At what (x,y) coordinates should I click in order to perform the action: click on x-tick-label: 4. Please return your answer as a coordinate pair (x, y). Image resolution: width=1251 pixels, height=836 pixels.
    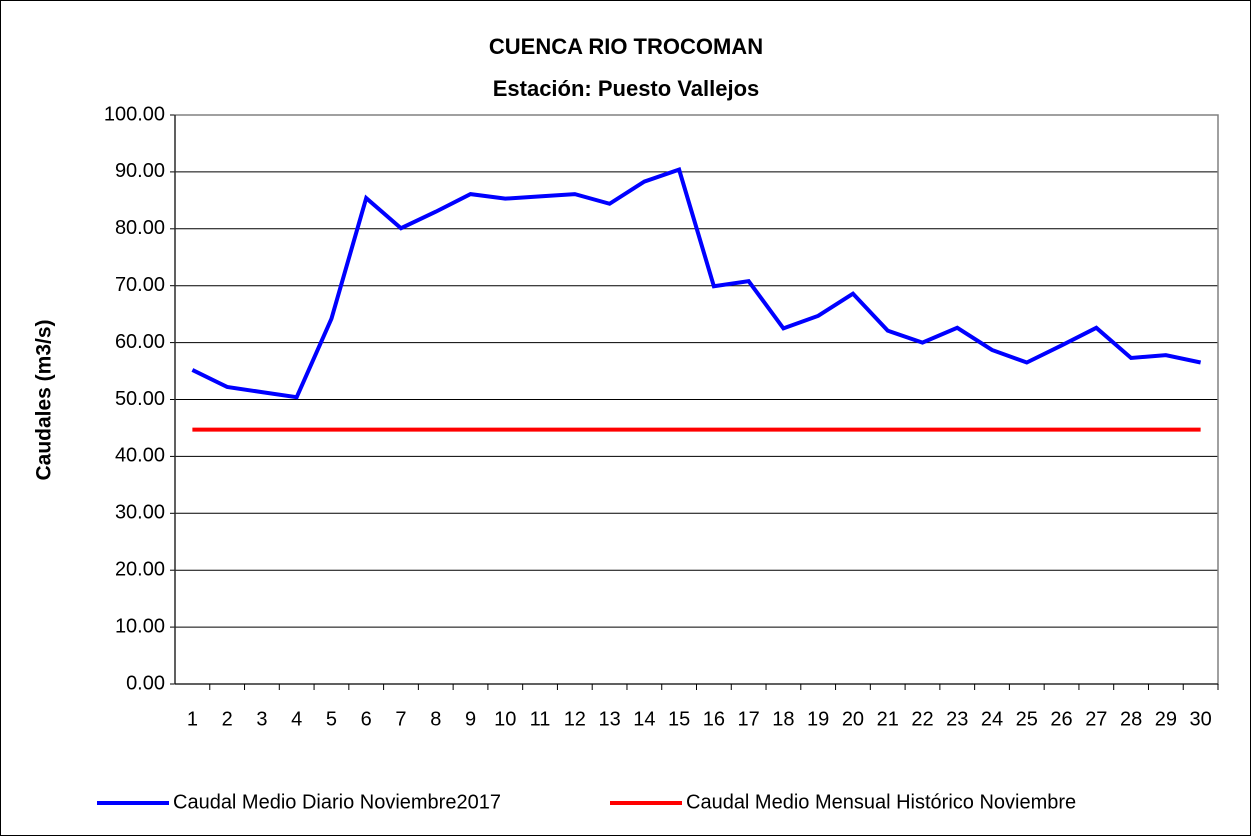
    Looking at the image, I should click on (296, 719).